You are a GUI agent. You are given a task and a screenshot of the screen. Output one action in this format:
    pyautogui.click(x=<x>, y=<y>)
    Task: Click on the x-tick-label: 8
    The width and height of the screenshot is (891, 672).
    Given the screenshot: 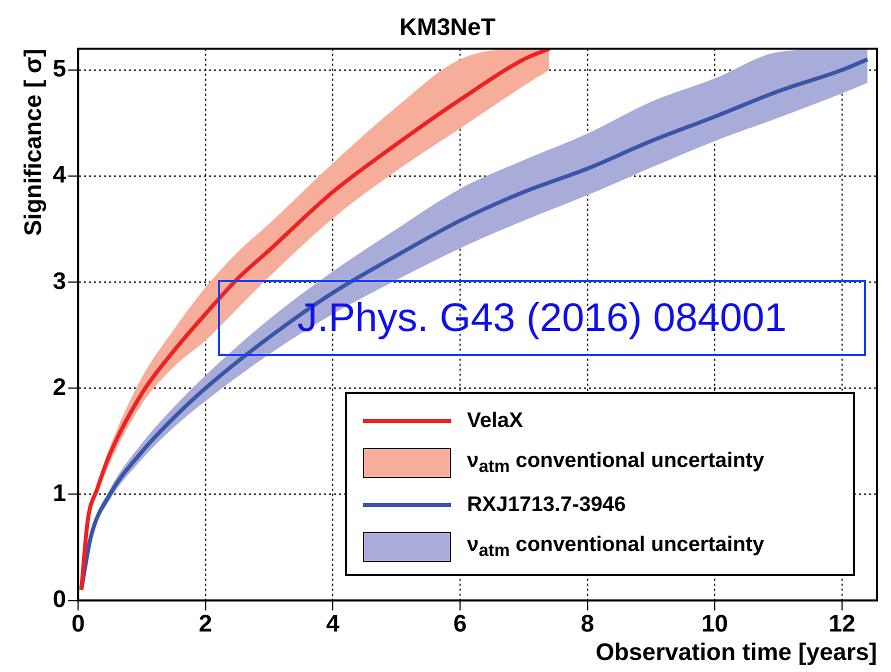 What is the action you would take?
    pyautogui.click(x=587, y=624)
    